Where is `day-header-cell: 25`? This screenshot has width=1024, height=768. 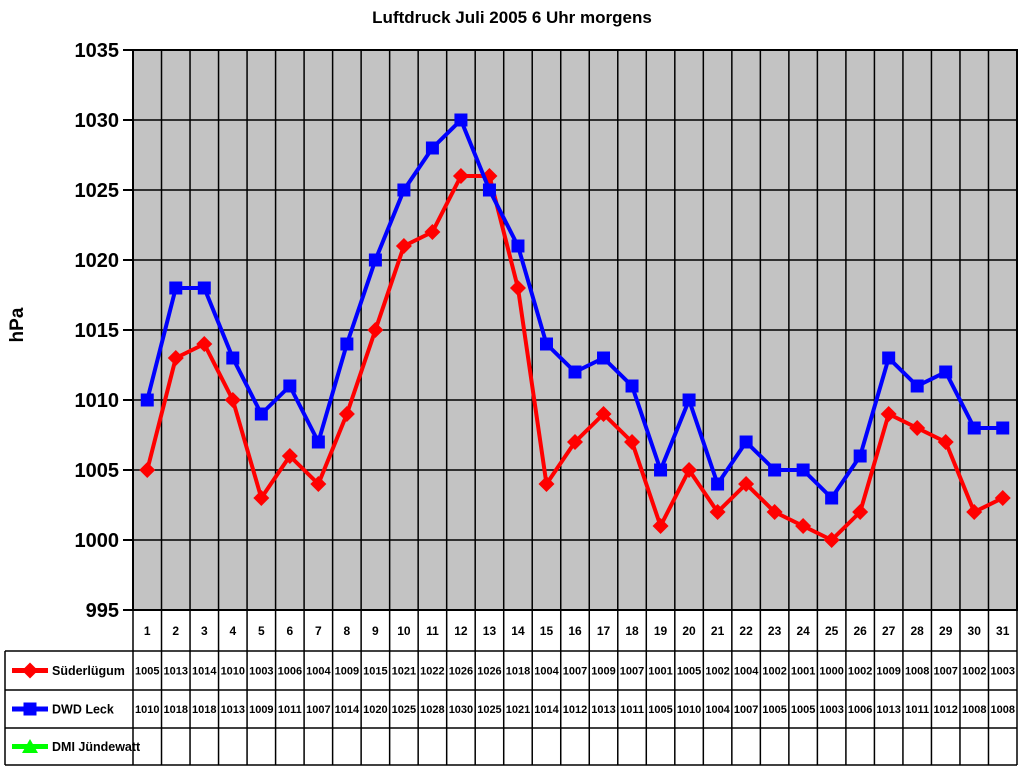 day-header-cell: 25 is located at coordinates (832, 631).